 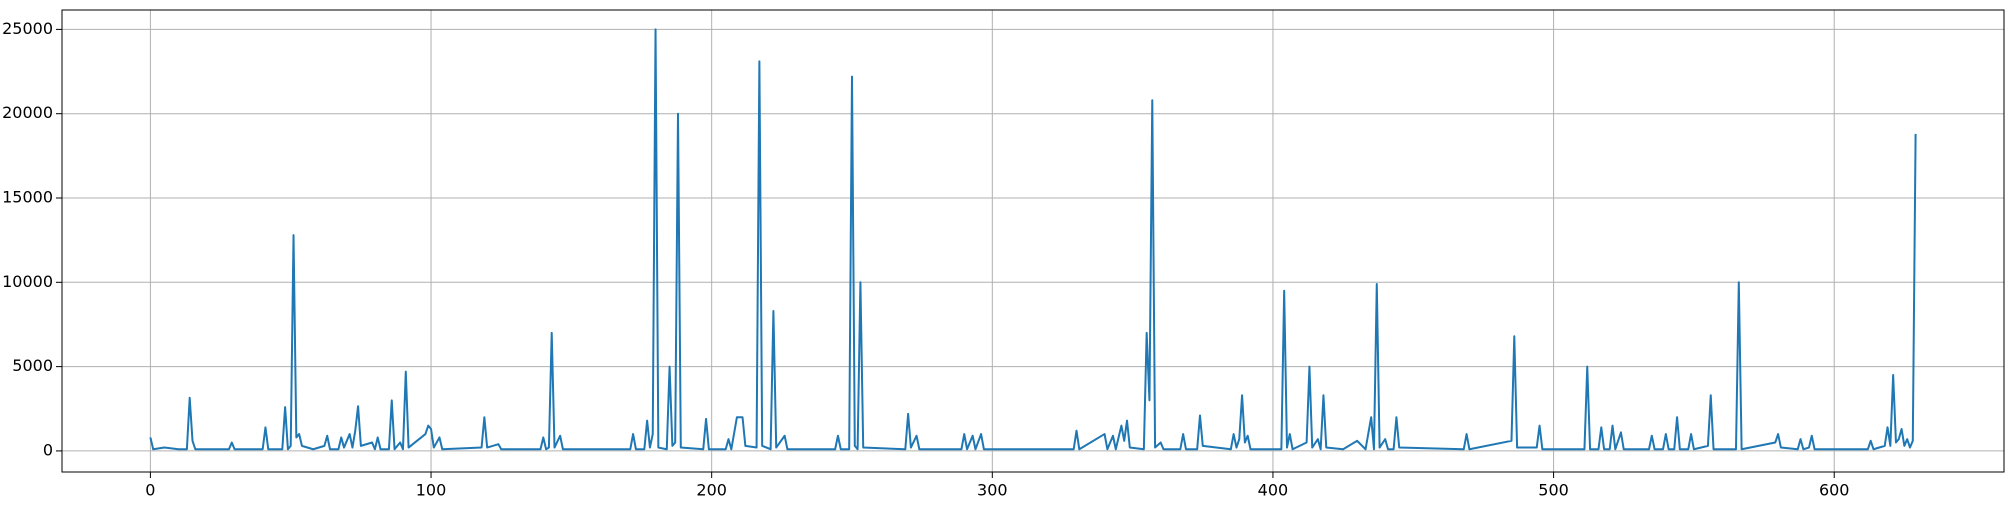 I want to click on x-tick-label: 400, so click(x=1273, y=490).